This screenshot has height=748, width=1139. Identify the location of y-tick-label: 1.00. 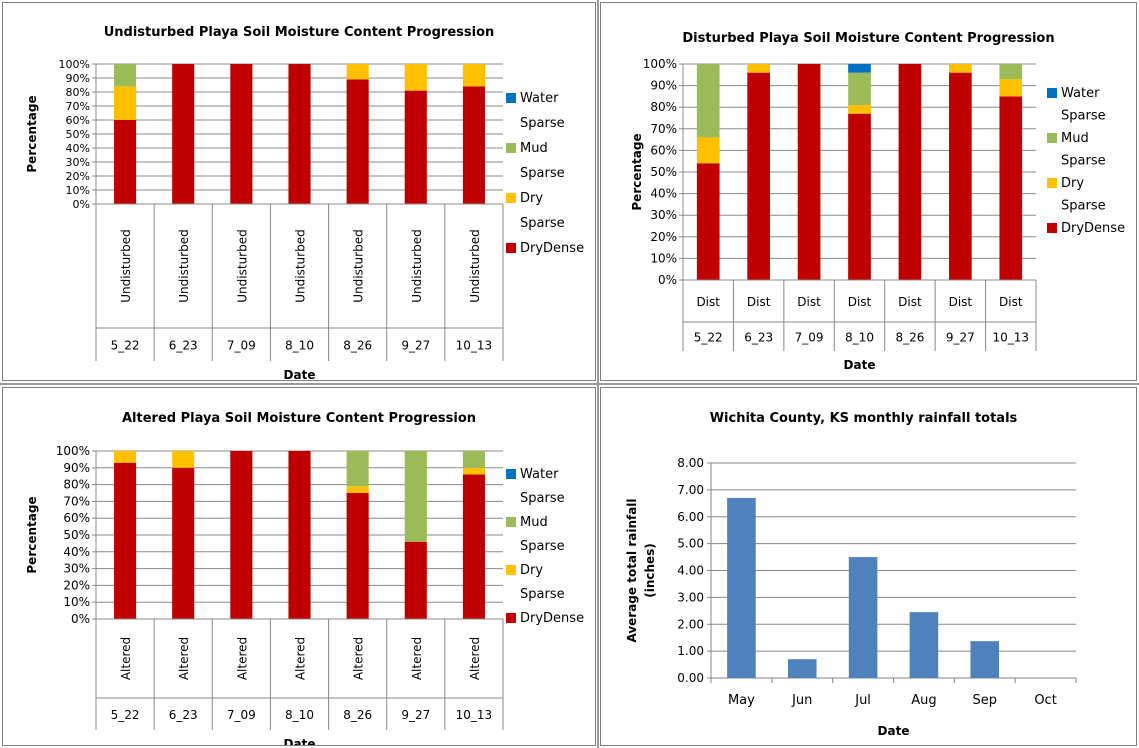
(690, 651).